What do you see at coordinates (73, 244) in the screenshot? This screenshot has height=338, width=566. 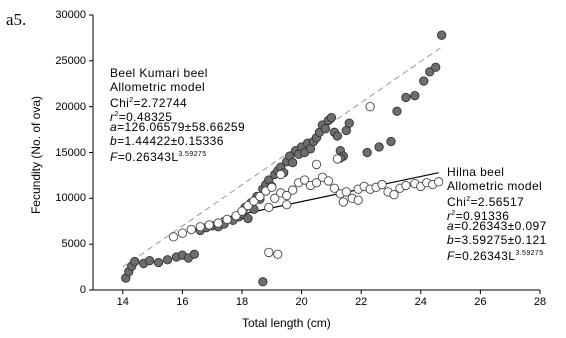 I see `y-tick-label: 5000` at bounding box center [73, 244].